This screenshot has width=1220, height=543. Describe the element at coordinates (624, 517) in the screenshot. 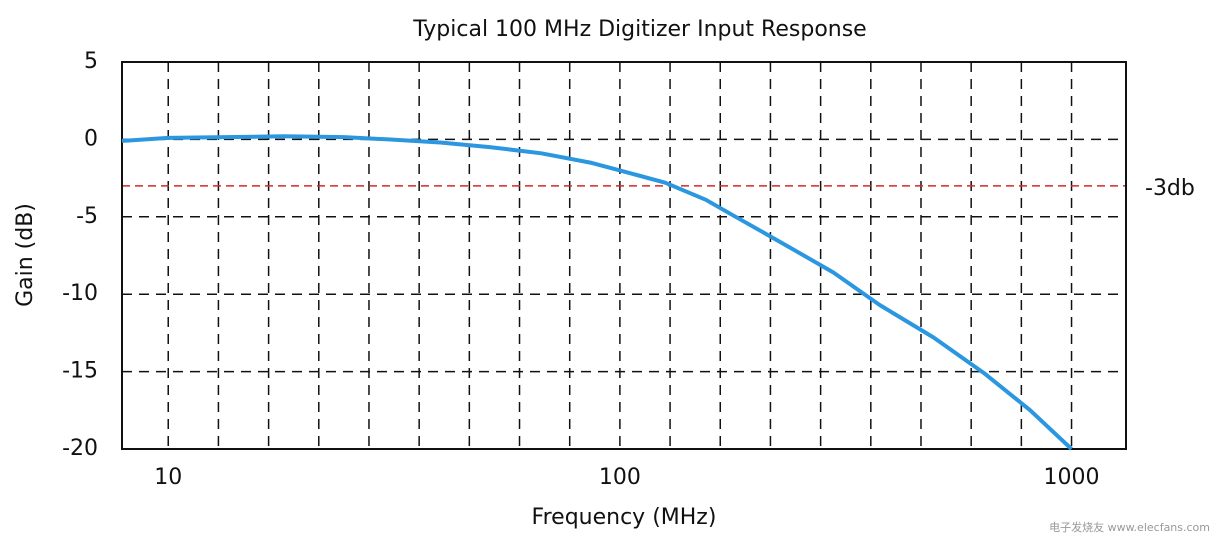

I see `x-axis-label: Frequency (MHz)` at that location.